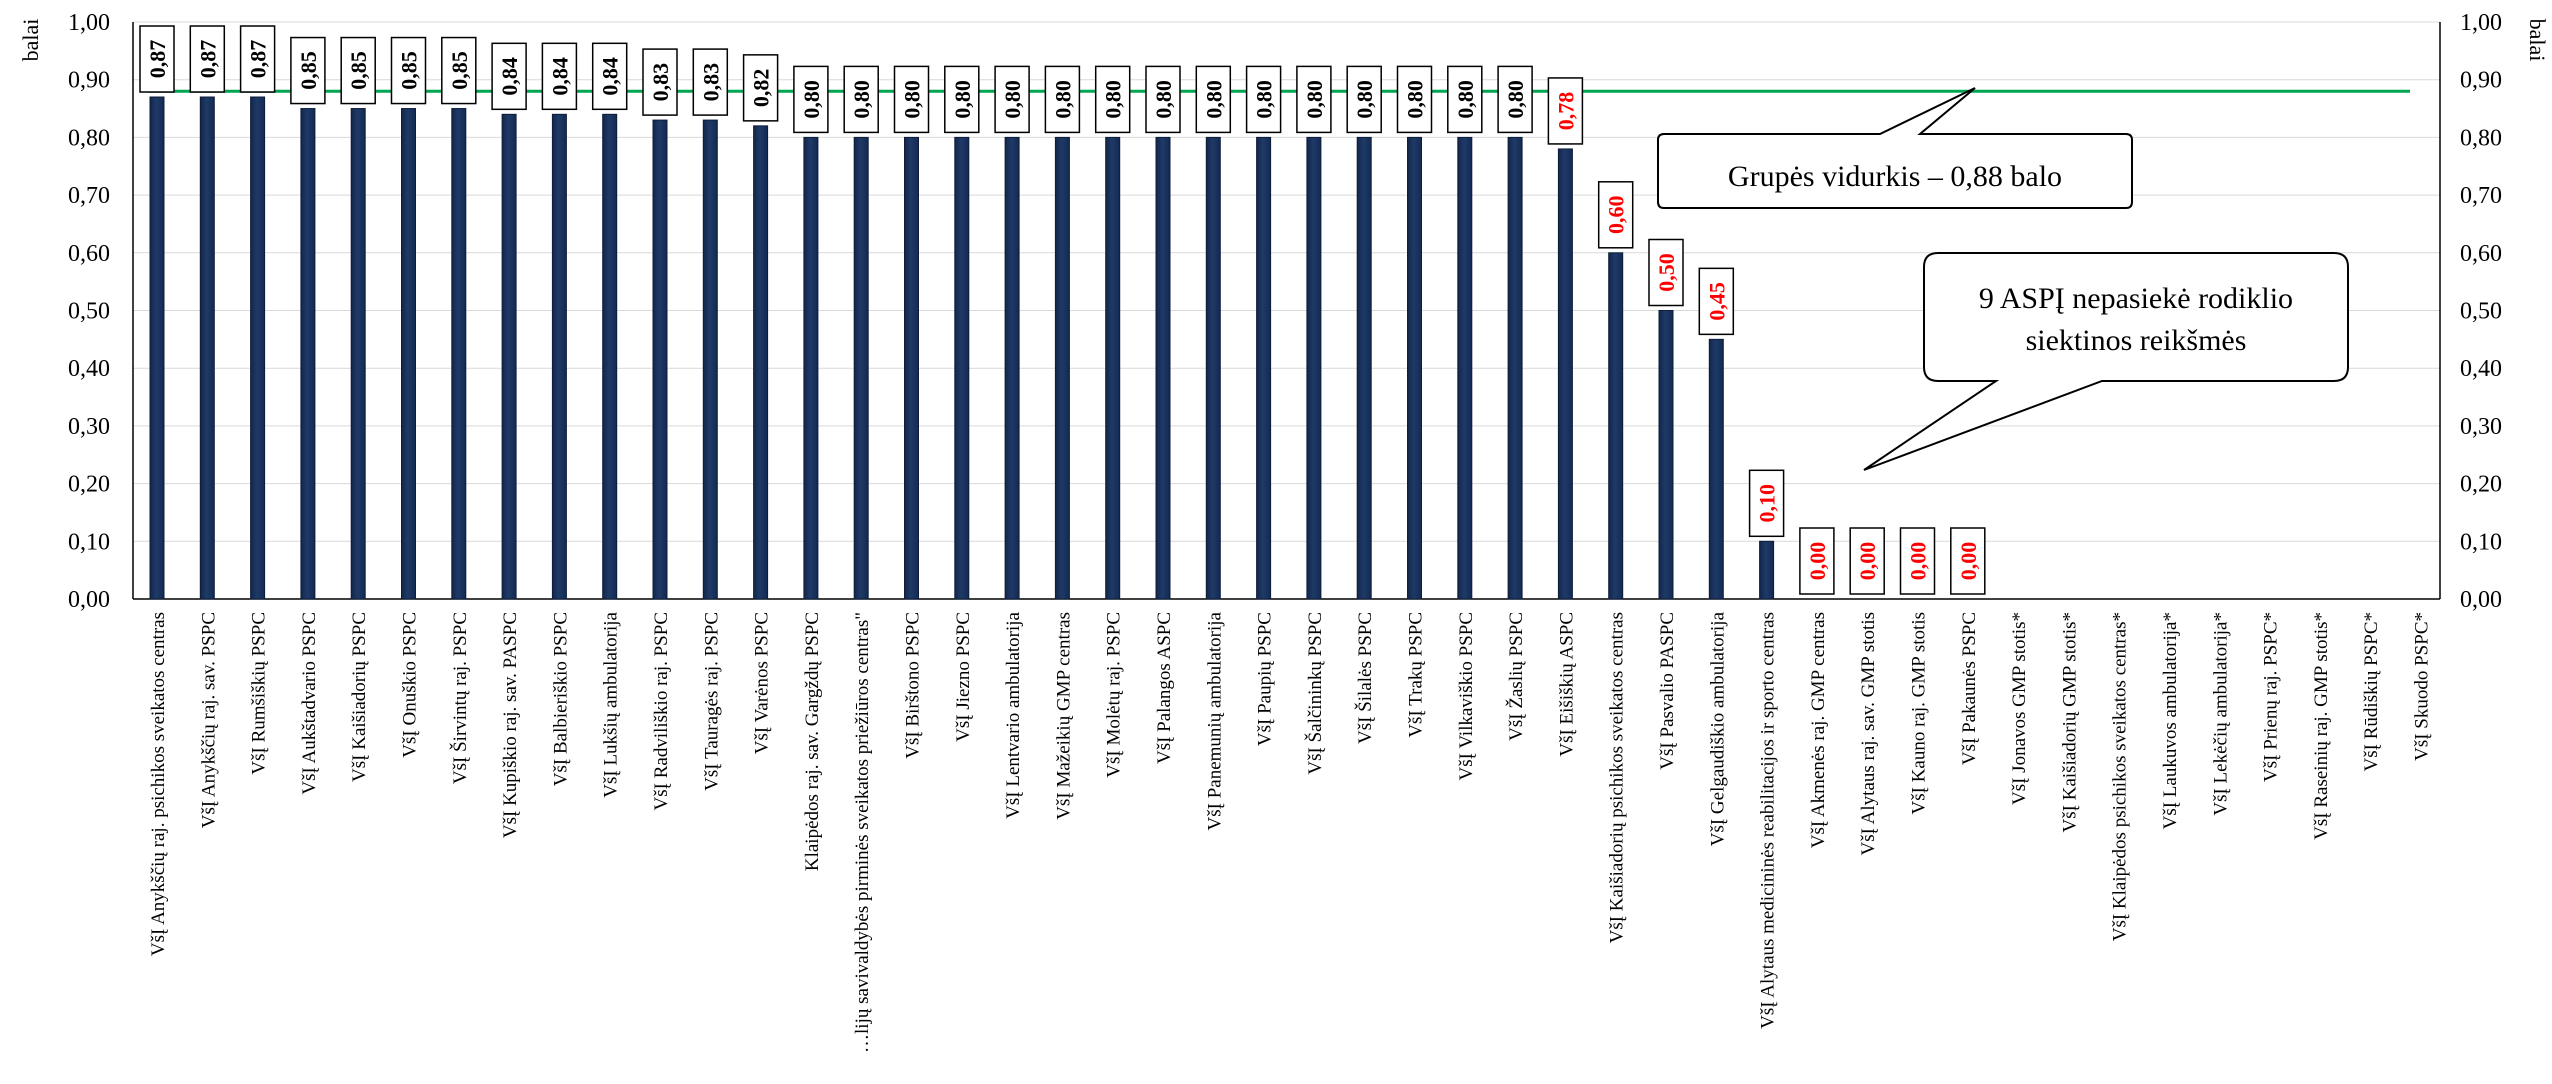 The width and height of the screenshot is (2552, 1084). Describe the element at coordinates (560, 699) in the screenshot. I see `category-label: VšĮ Balbieriškio PSPC` at that location.